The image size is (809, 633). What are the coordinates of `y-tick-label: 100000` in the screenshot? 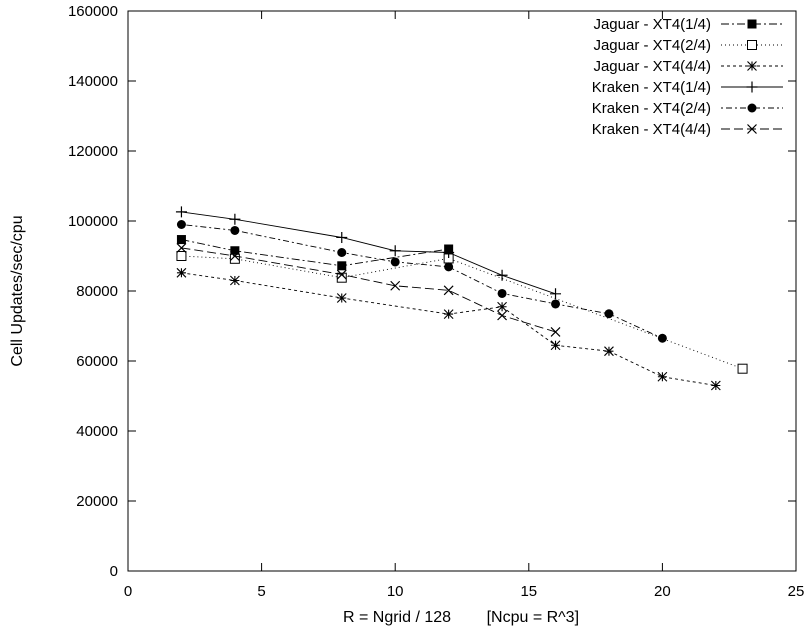 It's located at (93, 221).